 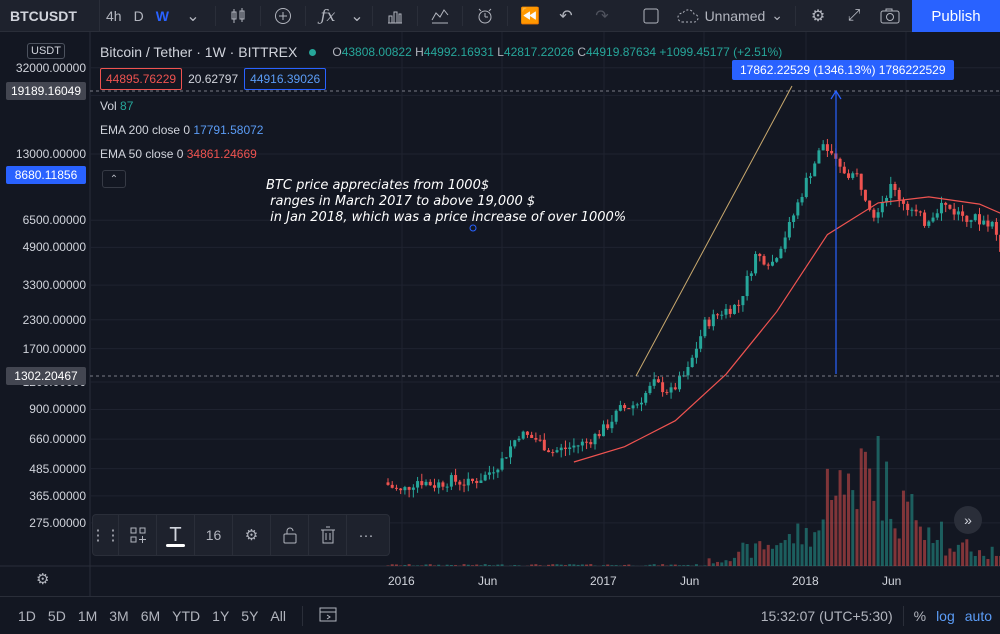 What do you see at coordinates (50, 16) in the screenshot?
I see `symbol-search: BTCUSDT` at bounding box center [50, 16].